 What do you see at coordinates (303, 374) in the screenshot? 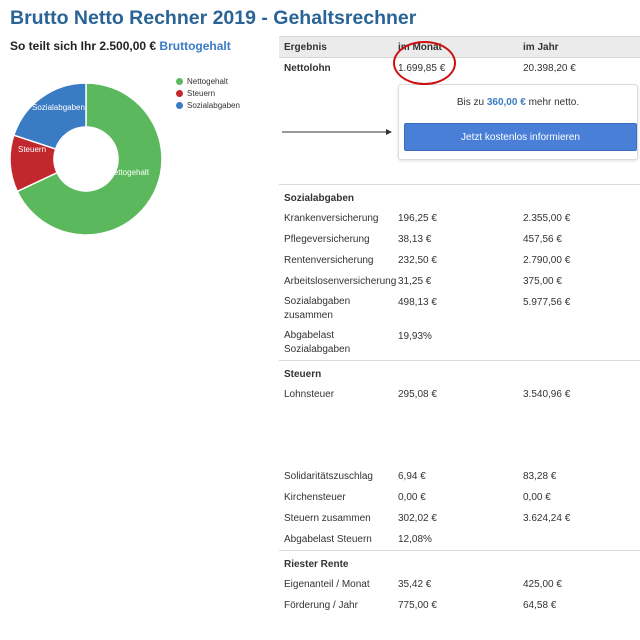
I see `section-steuern-title: Steuern` at bounding box center [303, 374].